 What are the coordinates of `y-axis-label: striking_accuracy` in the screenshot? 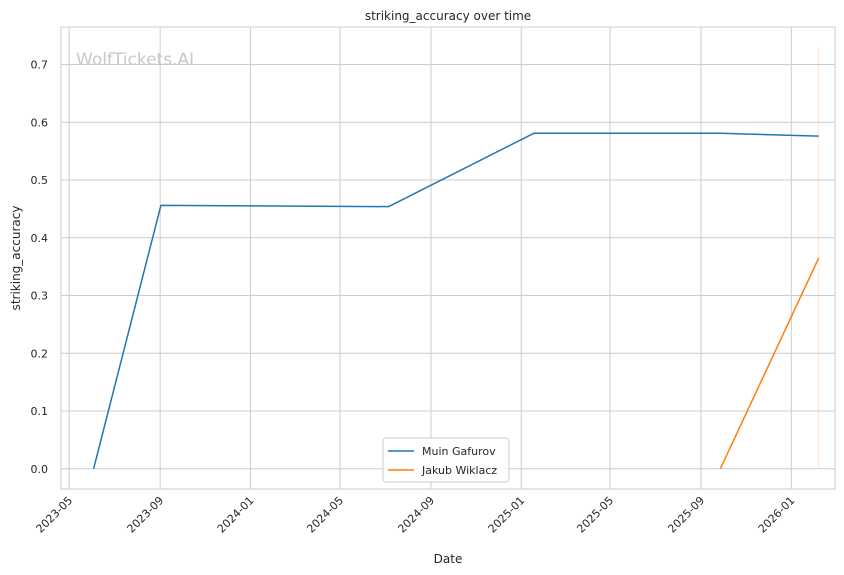 It's located at (16, 258).